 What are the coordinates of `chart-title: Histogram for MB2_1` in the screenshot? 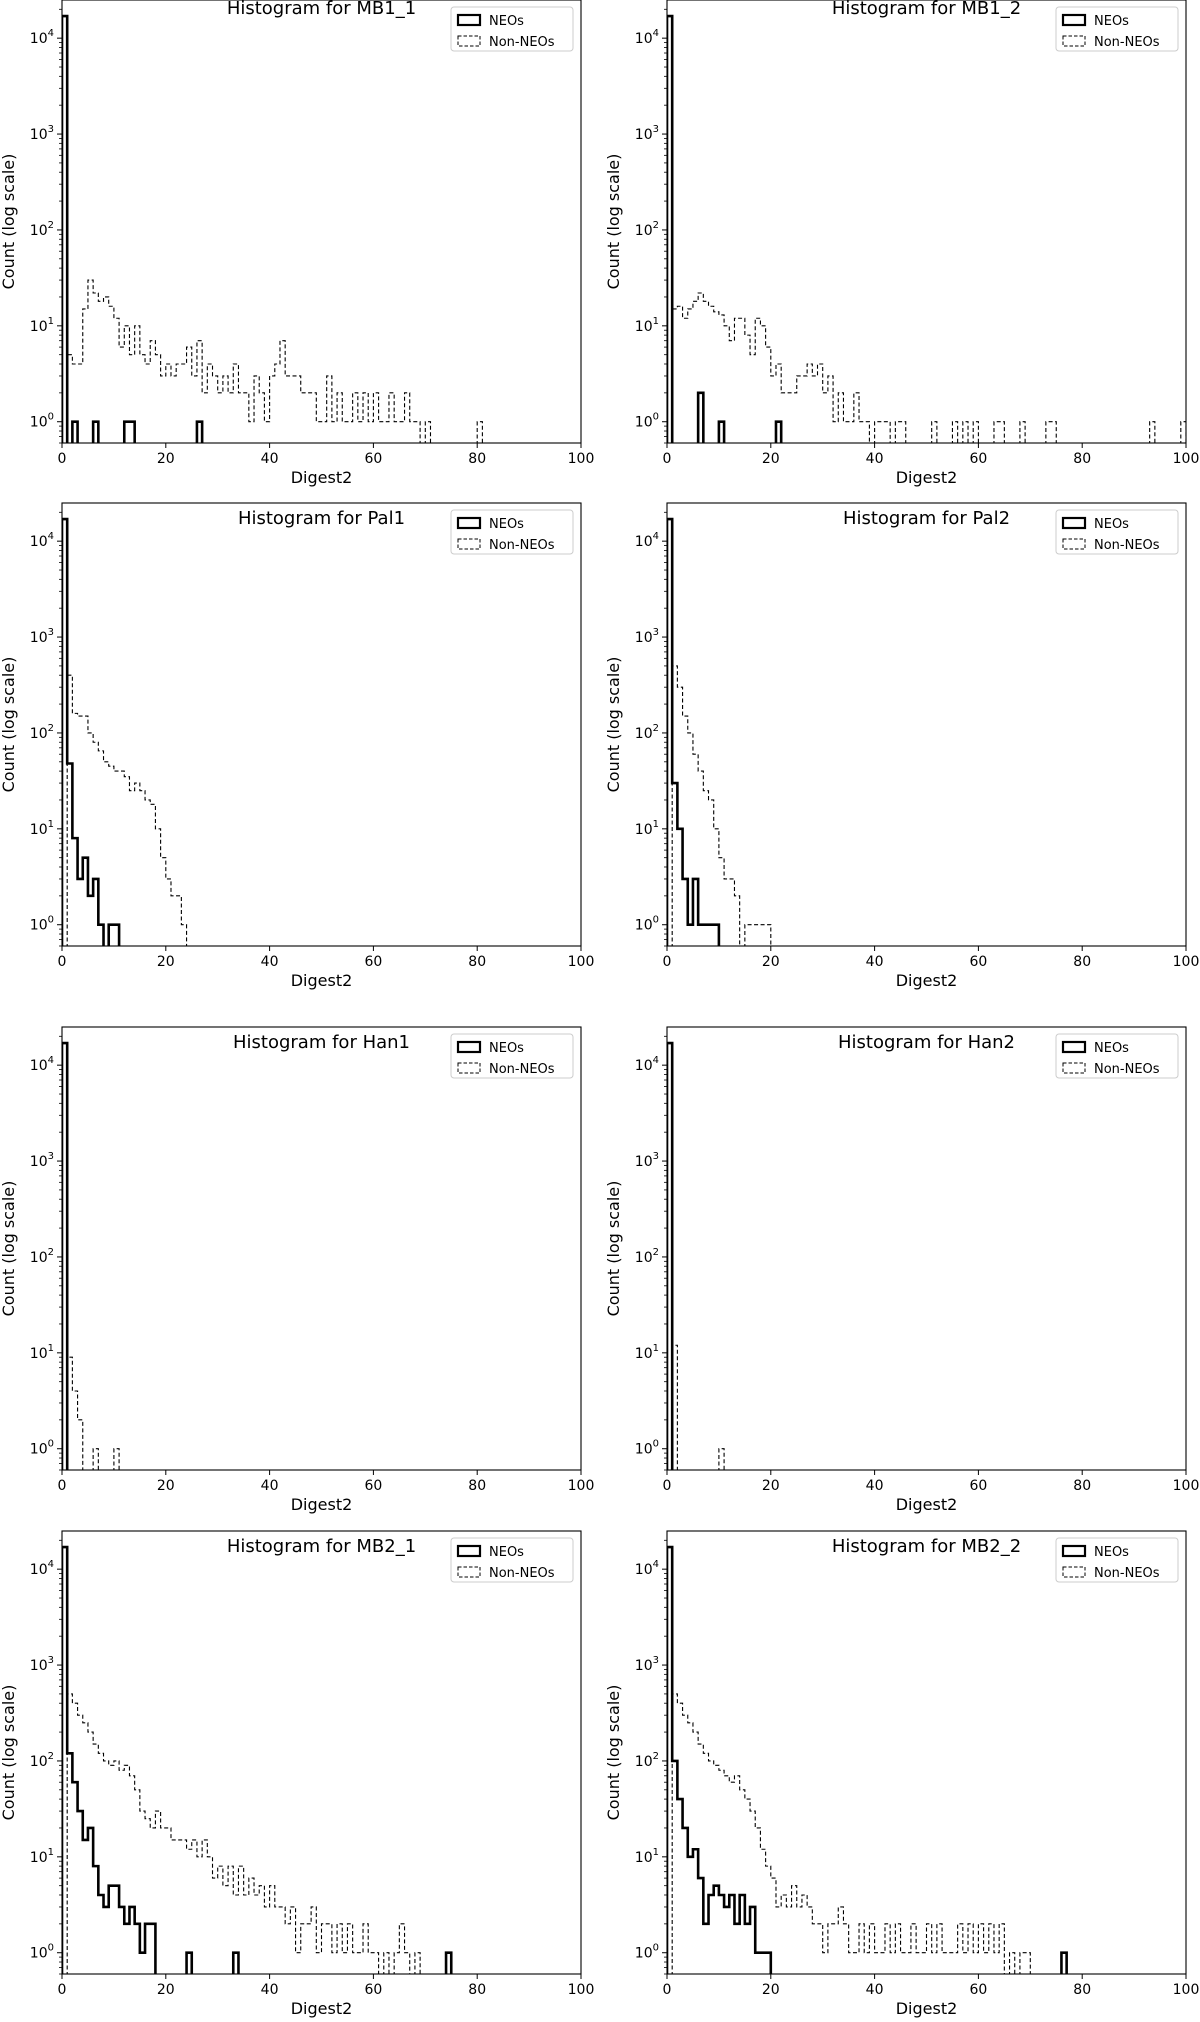 It's located at (321, 1546).